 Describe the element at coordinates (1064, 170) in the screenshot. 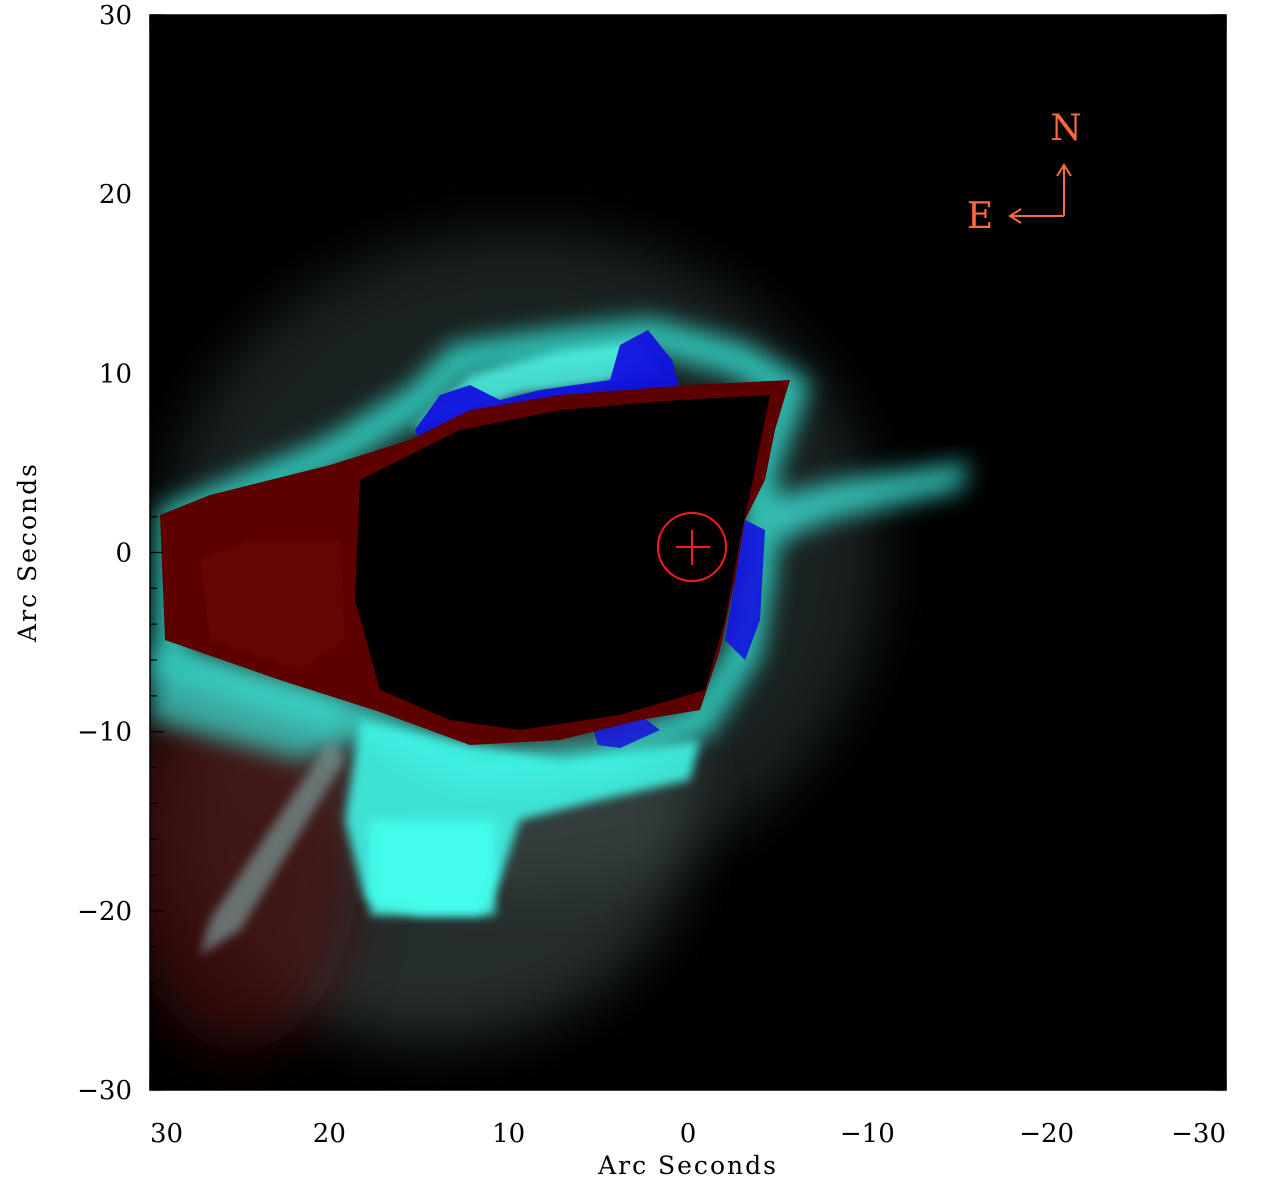

I see `north-arrow-head` at that location.